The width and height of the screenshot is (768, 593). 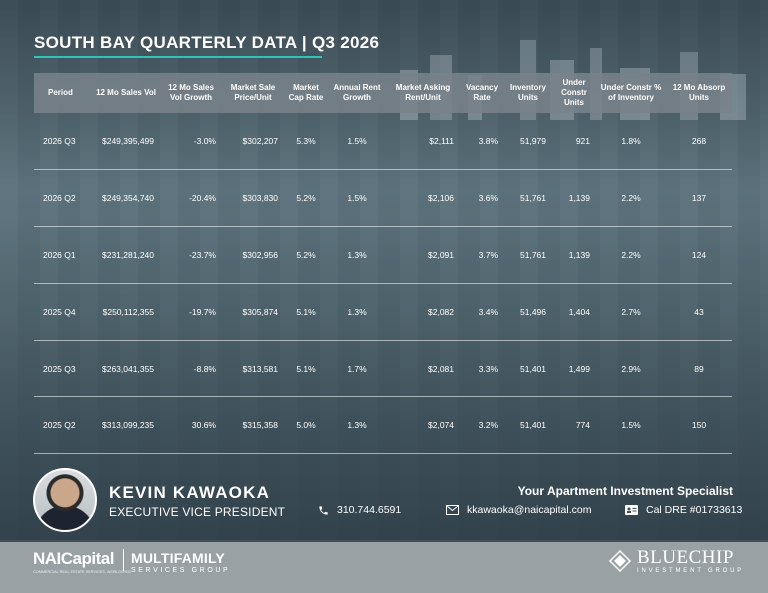 I want to click on cell-period: 2026 Q3, so click(x=59, y=141).